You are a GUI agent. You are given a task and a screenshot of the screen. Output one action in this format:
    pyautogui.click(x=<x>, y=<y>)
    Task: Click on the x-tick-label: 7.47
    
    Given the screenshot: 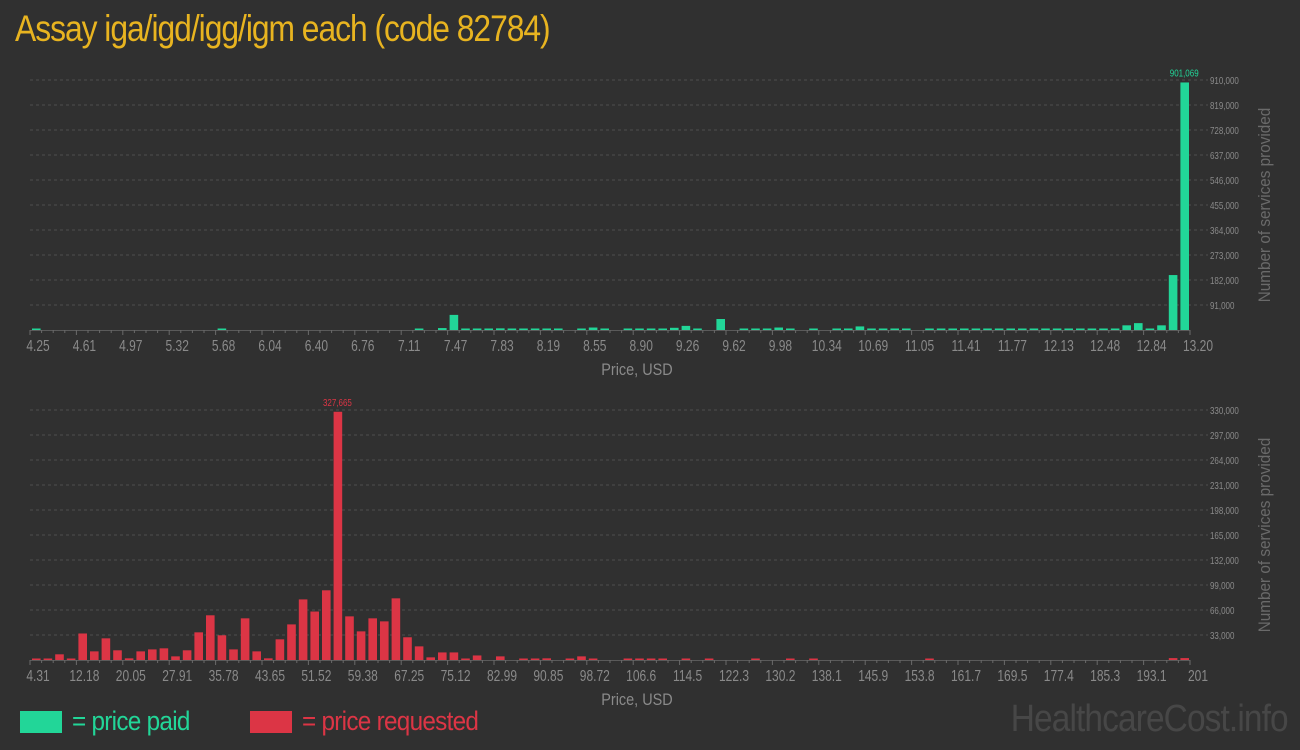 What is the action you would take?
    pyautogui.click(x=455, y=345)
    